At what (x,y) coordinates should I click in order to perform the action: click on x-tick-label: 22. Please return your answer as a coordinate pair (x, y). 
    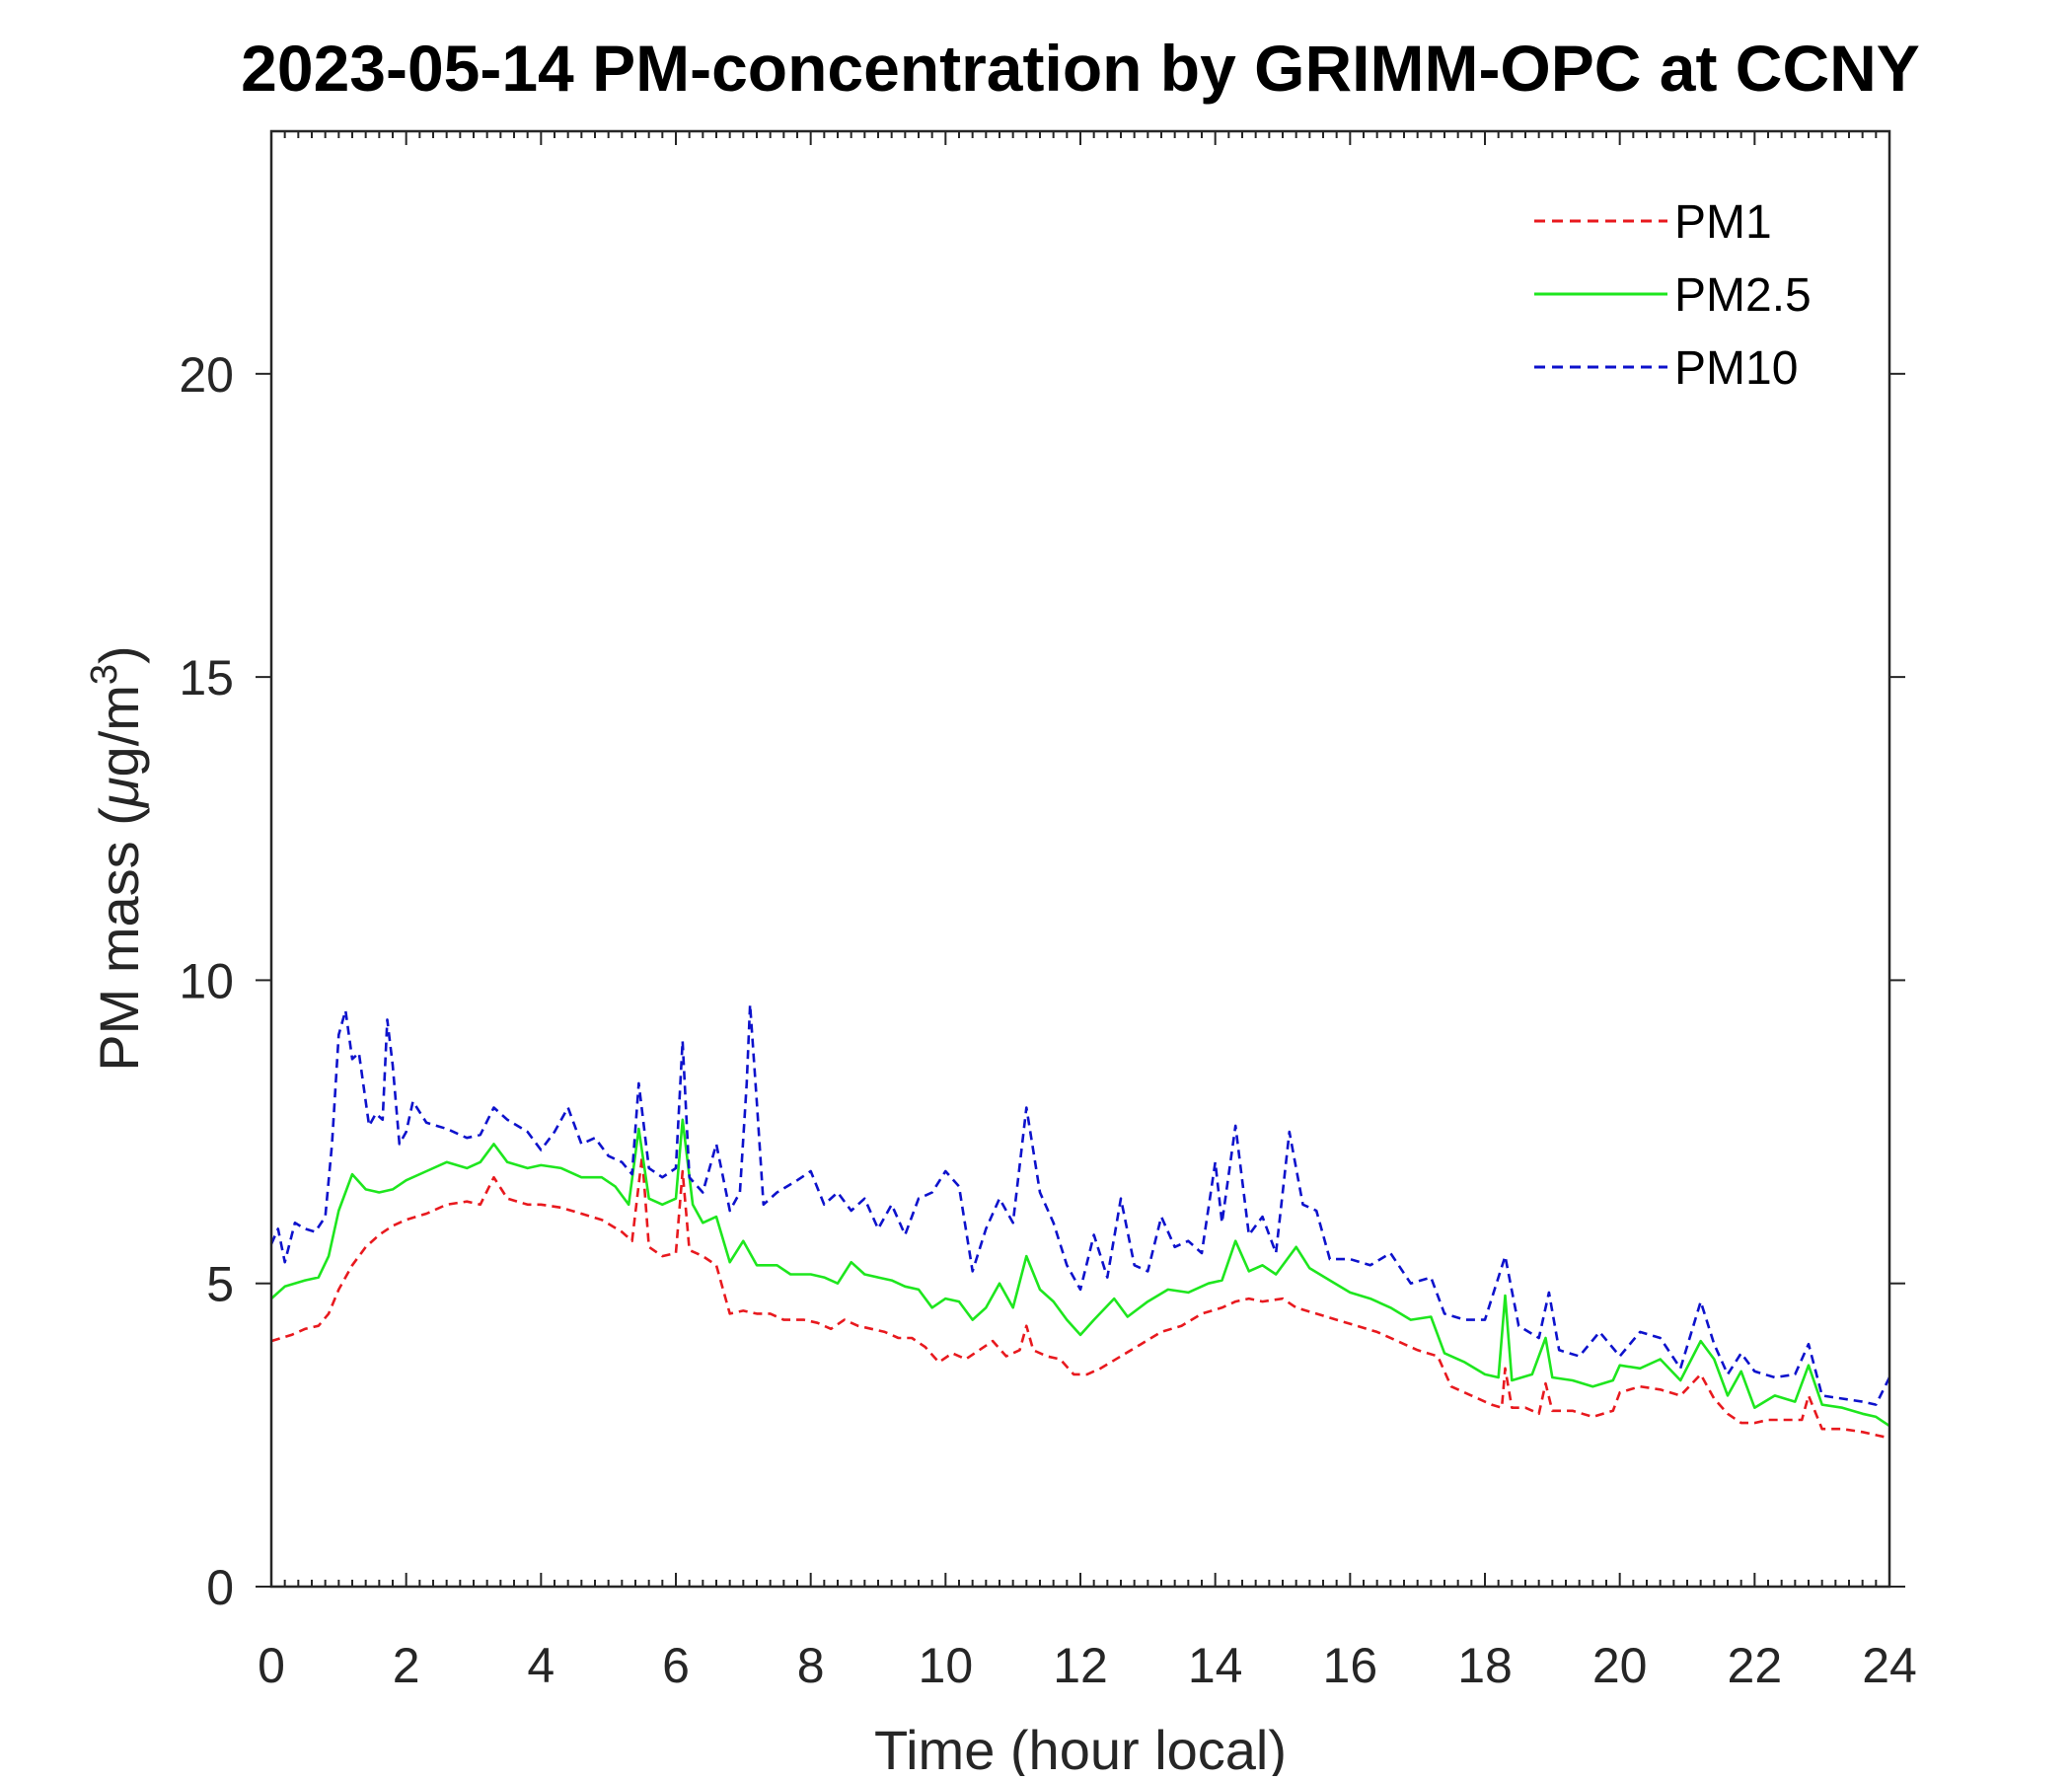
    Looking at the image, I should click on (1756, 1665).